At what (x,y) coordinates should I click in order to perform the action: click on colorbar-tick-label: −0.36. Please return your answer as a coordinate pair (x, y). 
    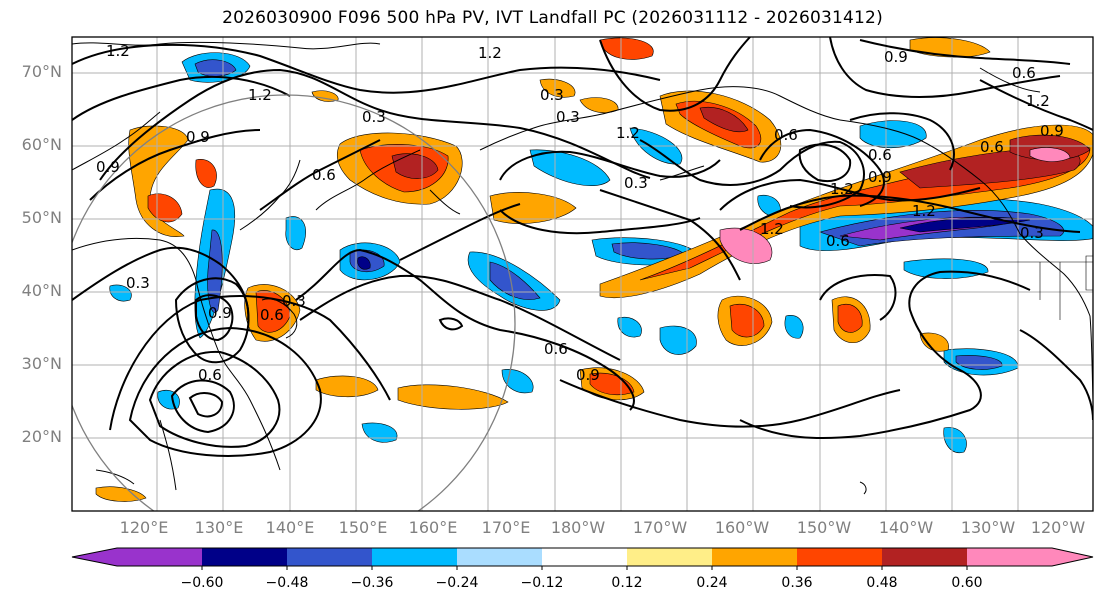
    Looking at the image, I should click on (372, 583).